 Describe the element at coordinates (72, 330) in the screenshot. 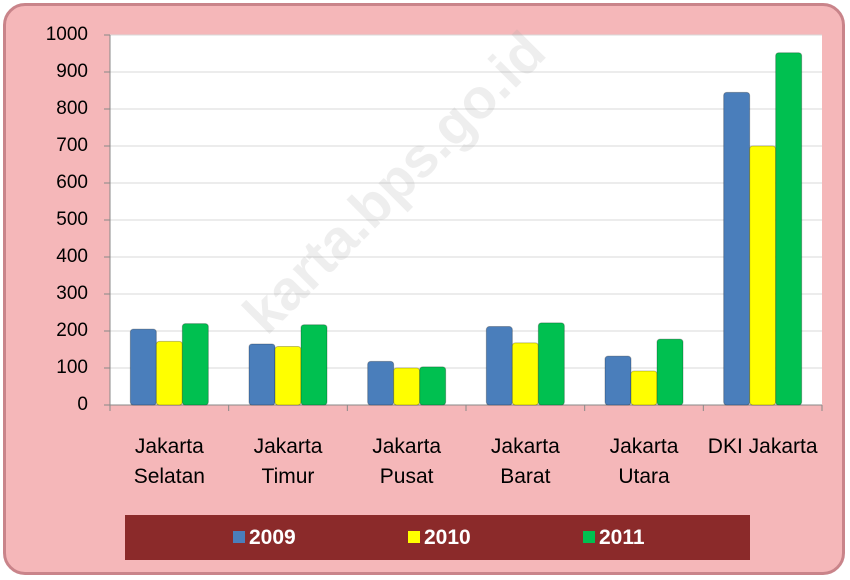

I see `y-tick-label: 200` at that location.